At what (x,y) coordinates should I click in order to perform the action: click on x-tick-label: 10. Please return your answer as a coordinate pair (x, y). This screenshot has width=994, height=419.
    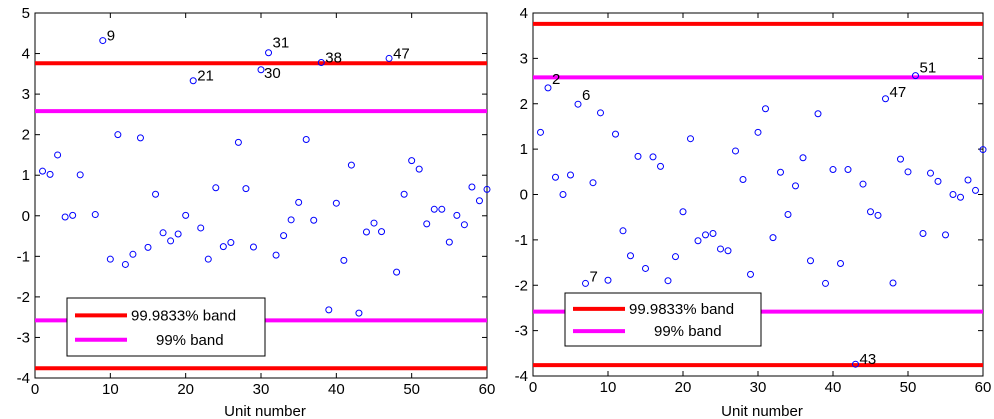
    Looking at the image, I should click on (608, 387).